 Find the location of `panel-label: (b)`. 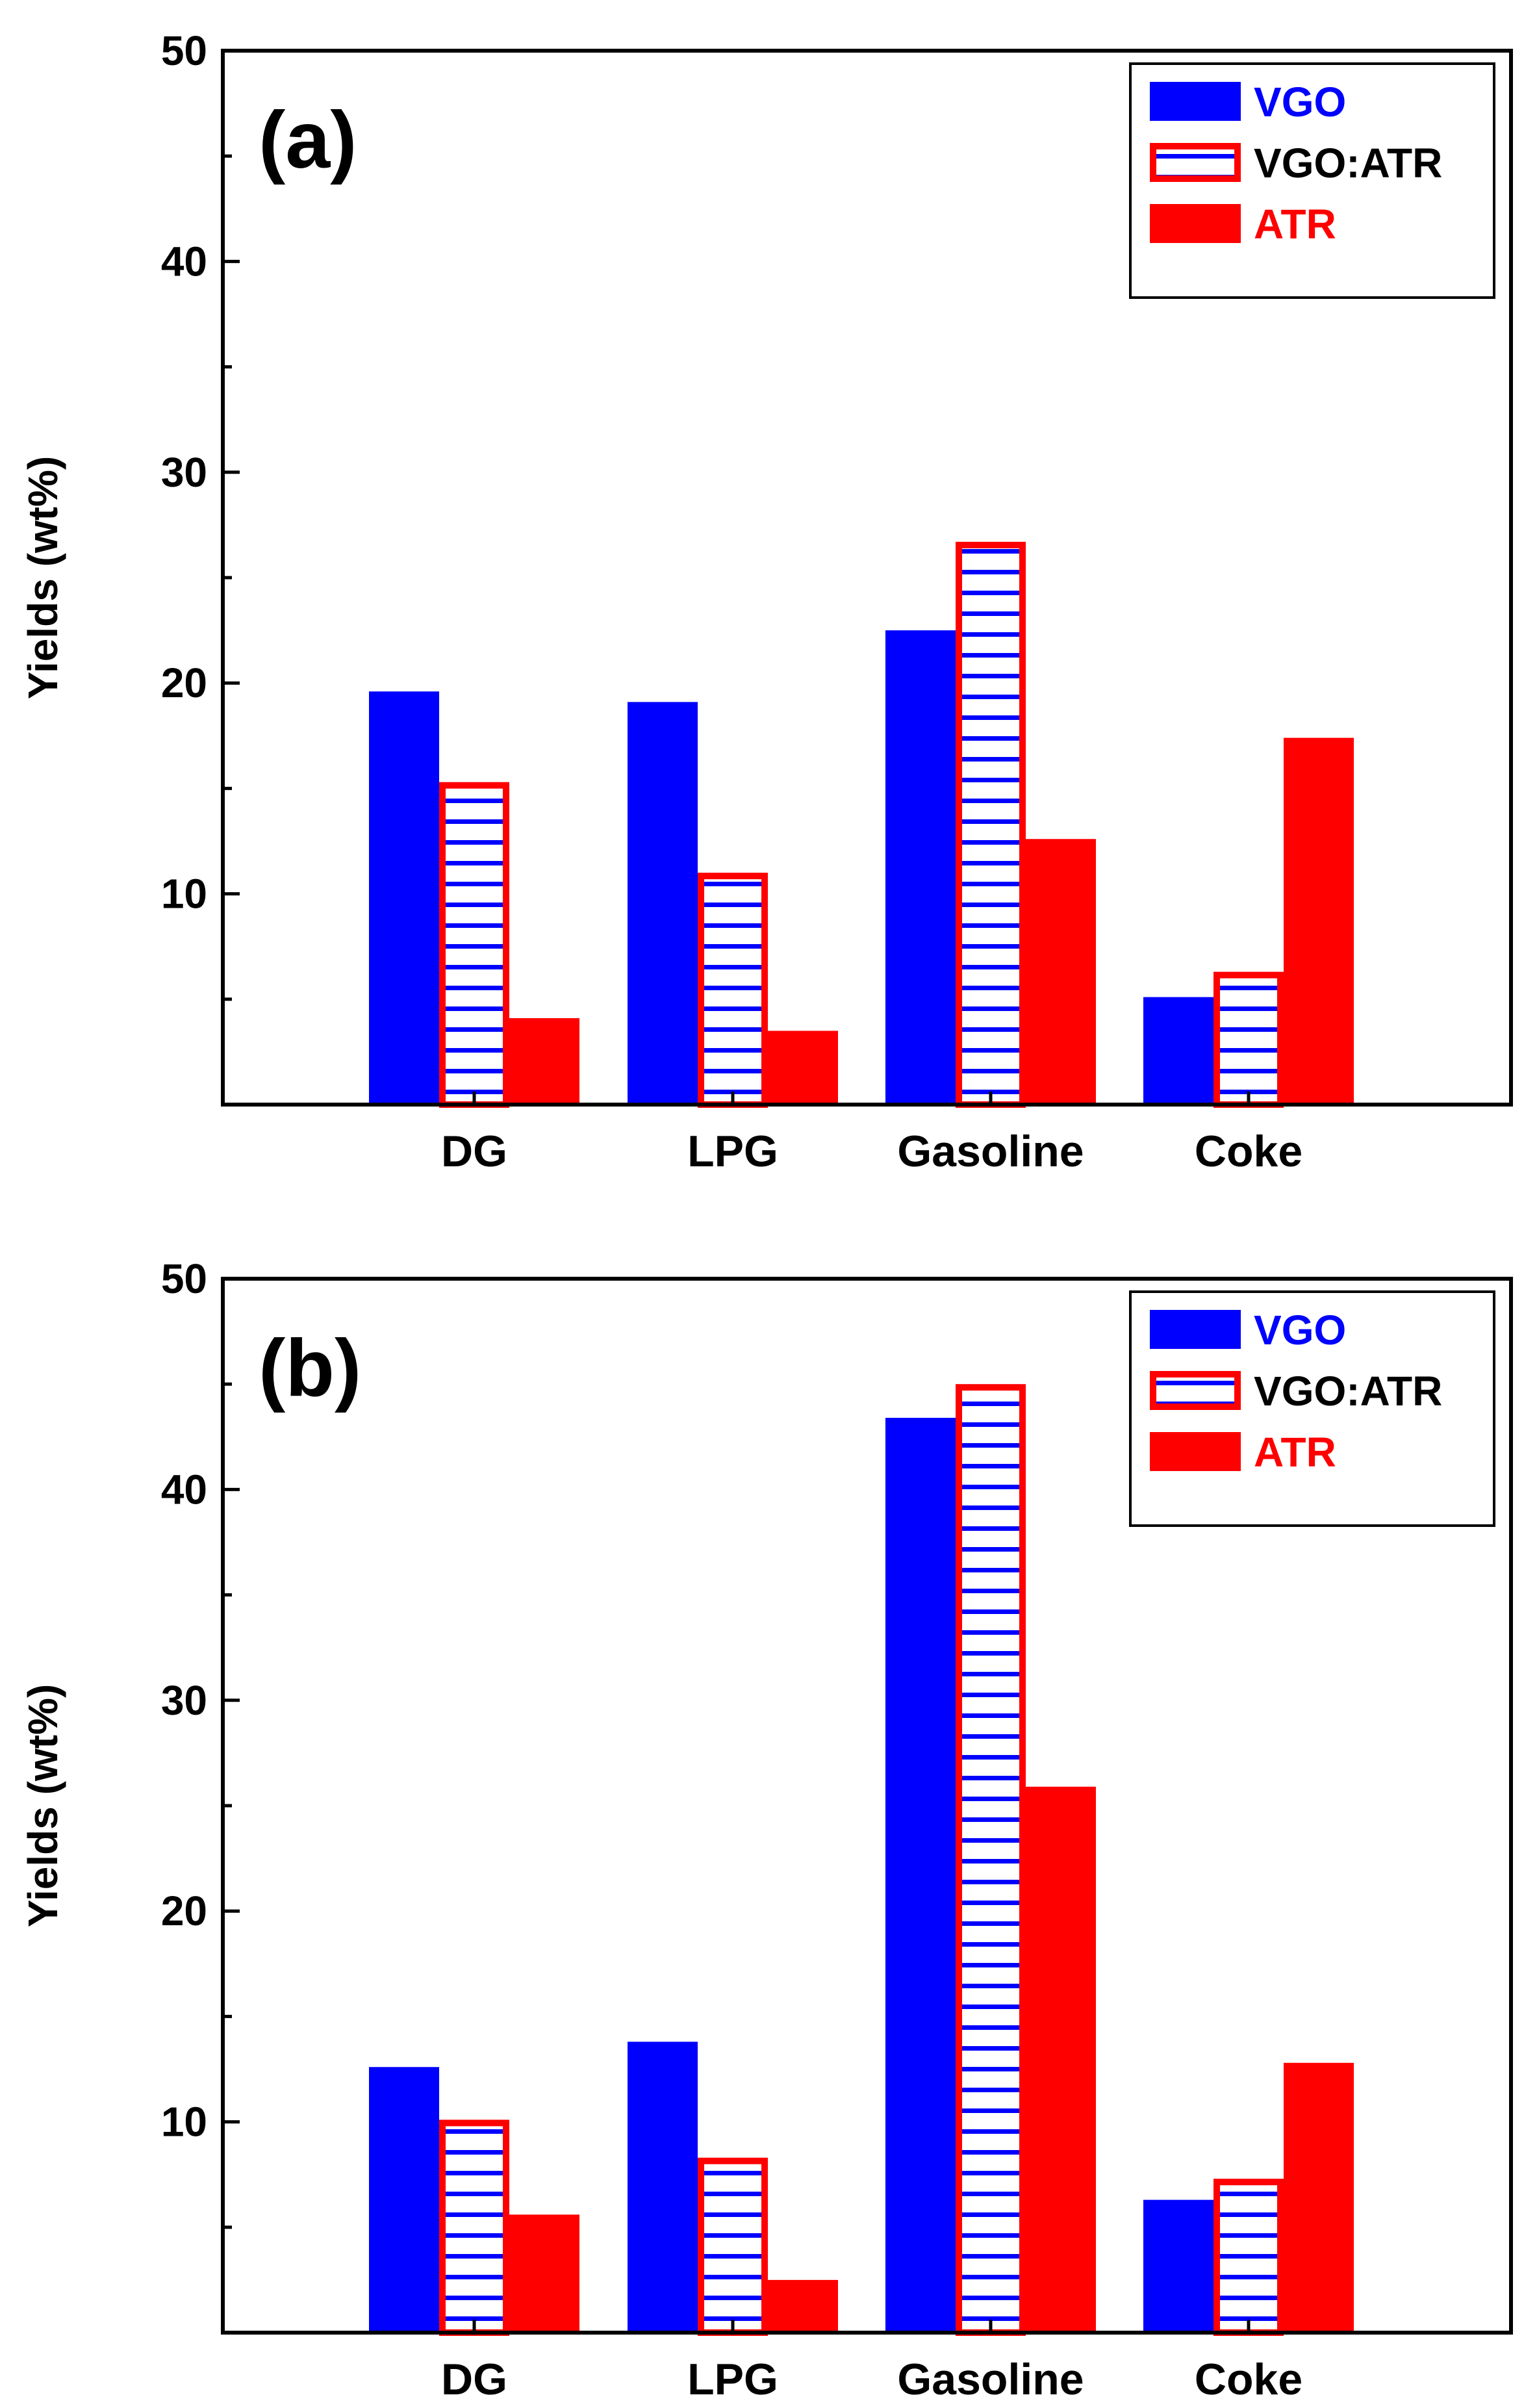

panel-label: (b) is located at coordinates (310, 1368).